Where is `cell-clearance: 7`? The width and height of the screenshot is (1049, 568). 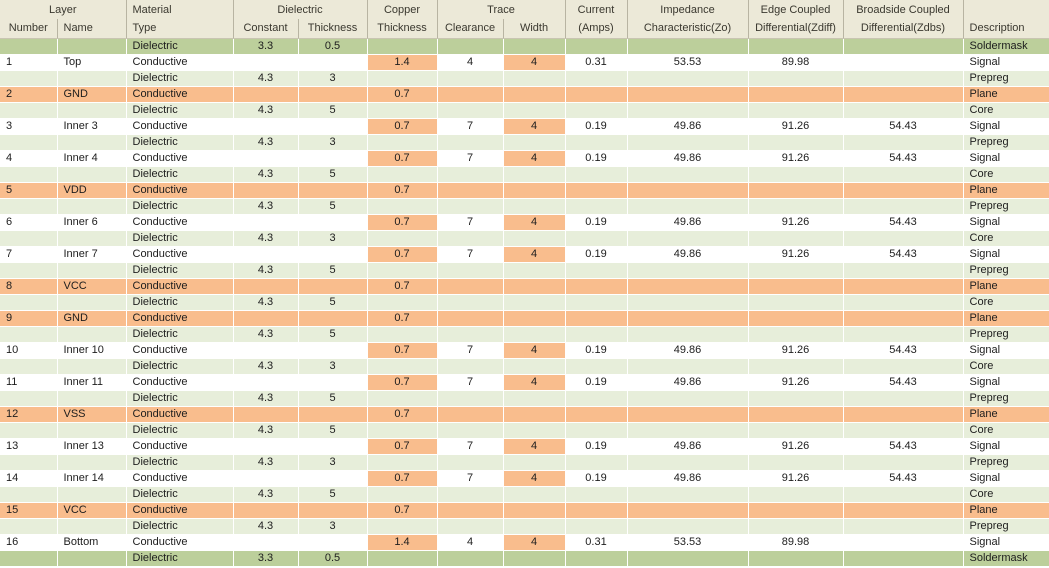 cell-clearance: 7 is located at coordinates (470, 350).